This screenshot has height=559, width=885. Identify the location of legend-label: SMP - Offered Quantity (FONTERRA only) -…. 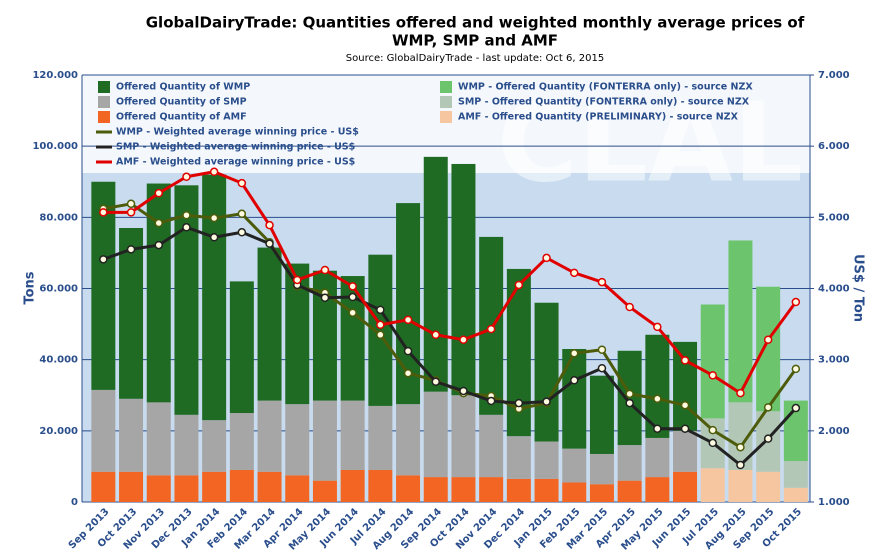
(604, 102).